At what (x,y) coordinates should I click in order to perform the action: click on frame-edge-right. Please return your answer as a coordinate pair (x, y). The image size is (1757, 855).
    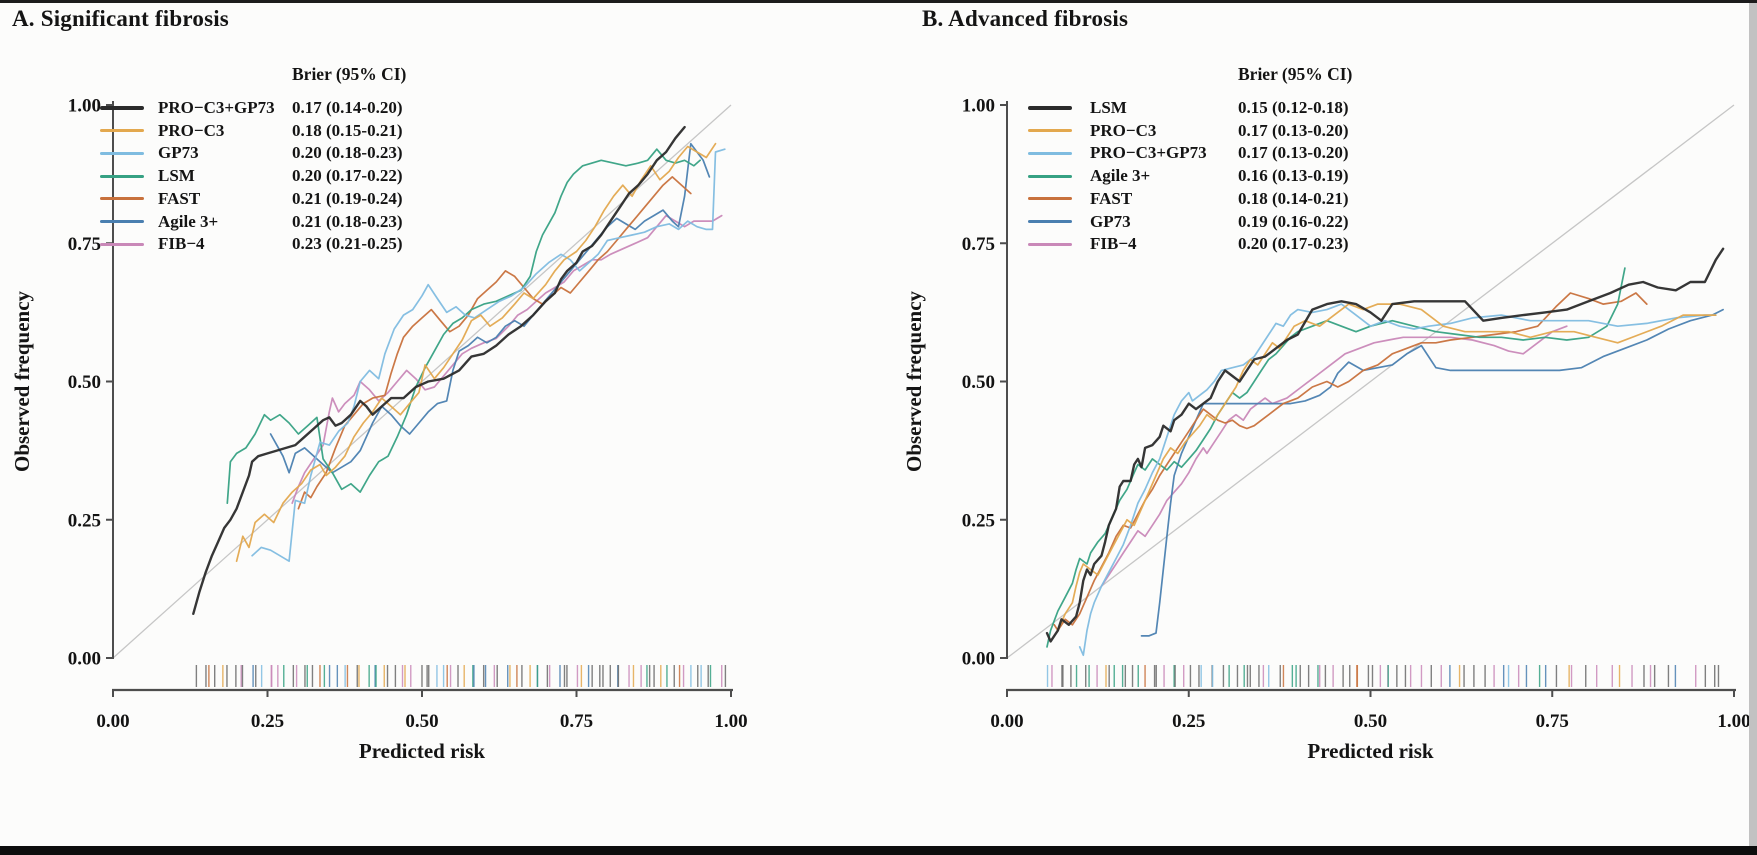
    Looking at the image, I should click on (1753, 427).